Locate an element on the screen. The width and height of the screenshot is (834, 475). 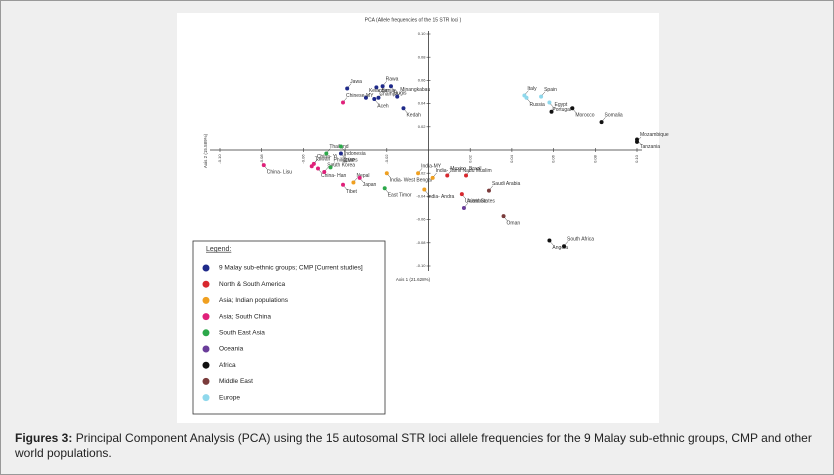
point-label: Mexico is located at coordinates (458, 169).